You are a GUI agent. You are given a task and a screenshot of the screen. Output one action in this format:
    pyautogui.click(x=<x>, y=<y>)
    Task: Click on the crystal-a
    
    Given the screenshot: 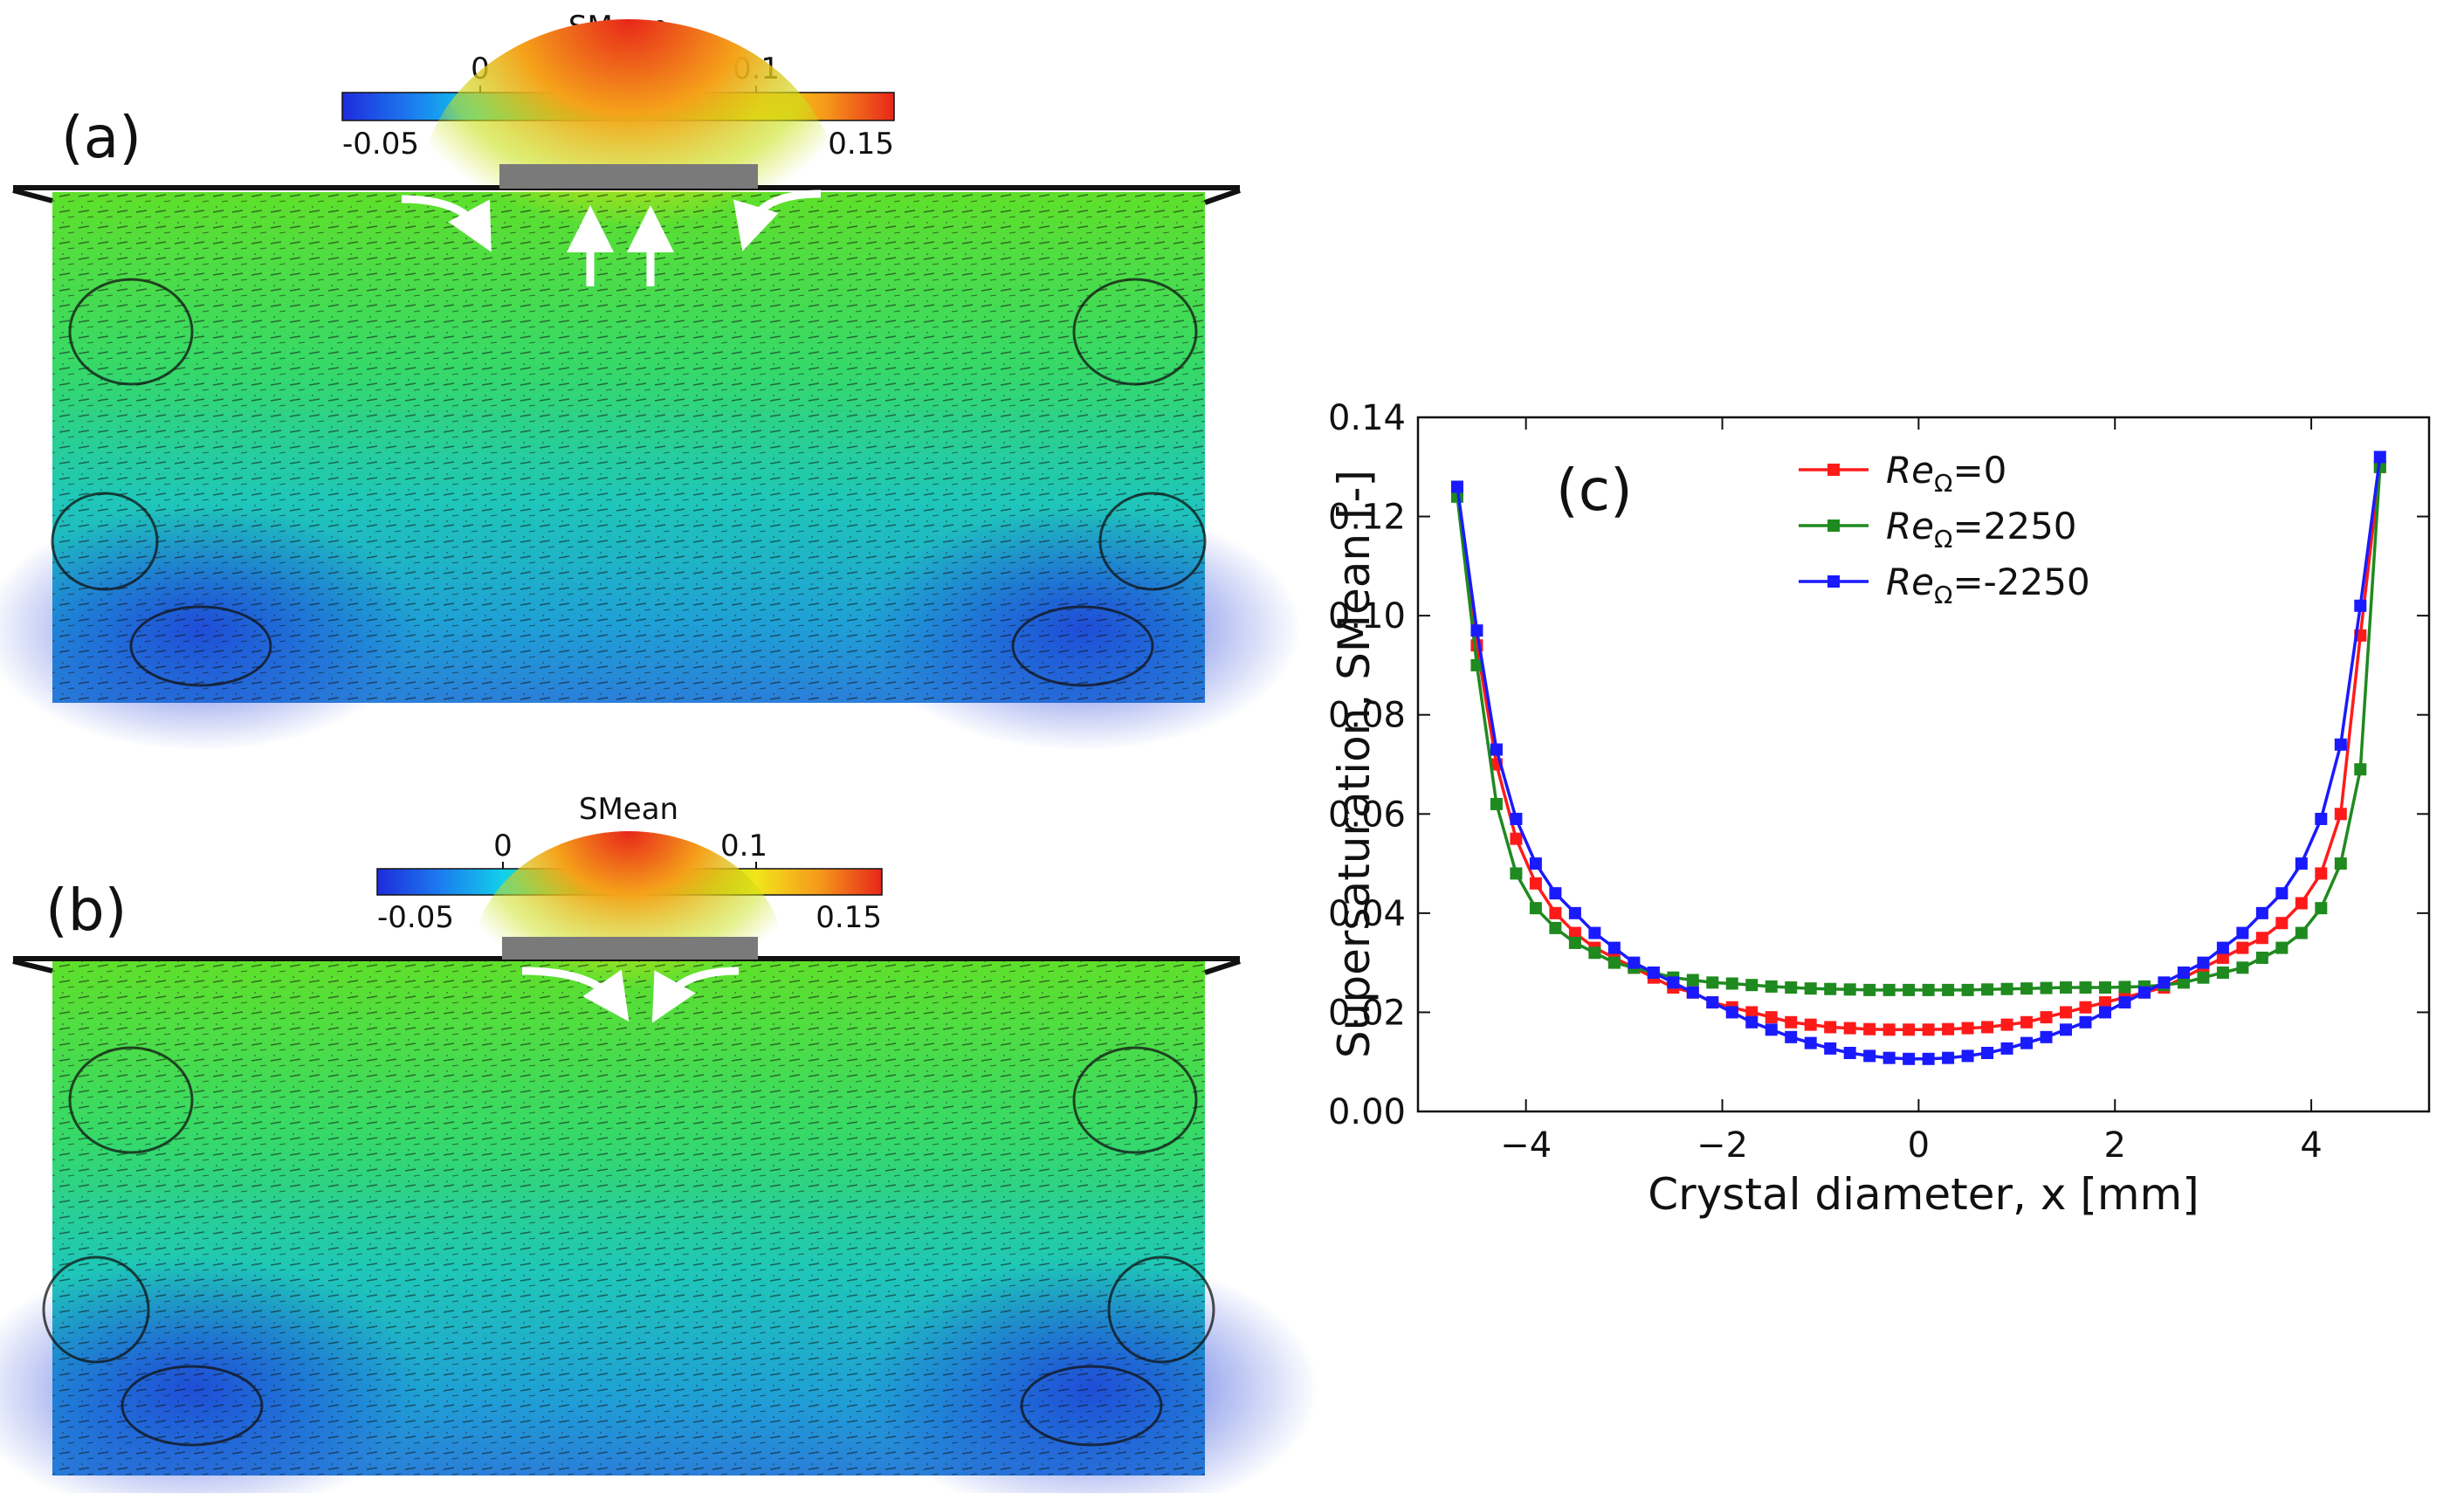 What is the action you would take?
    pyautogui.click(x=628, y=176)
    